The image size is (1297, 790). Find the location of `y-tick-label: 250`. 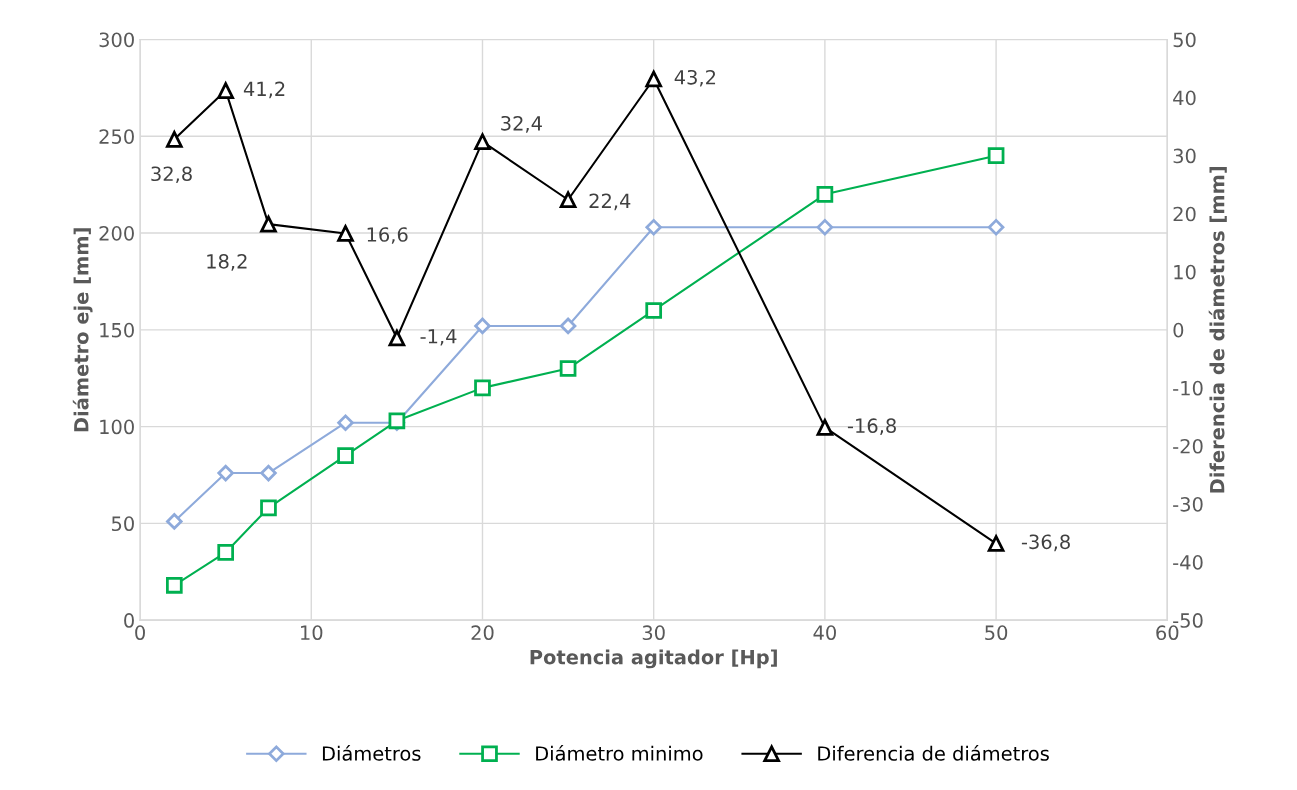

y-tick-label: 250 is located at coordinates (116, 136).